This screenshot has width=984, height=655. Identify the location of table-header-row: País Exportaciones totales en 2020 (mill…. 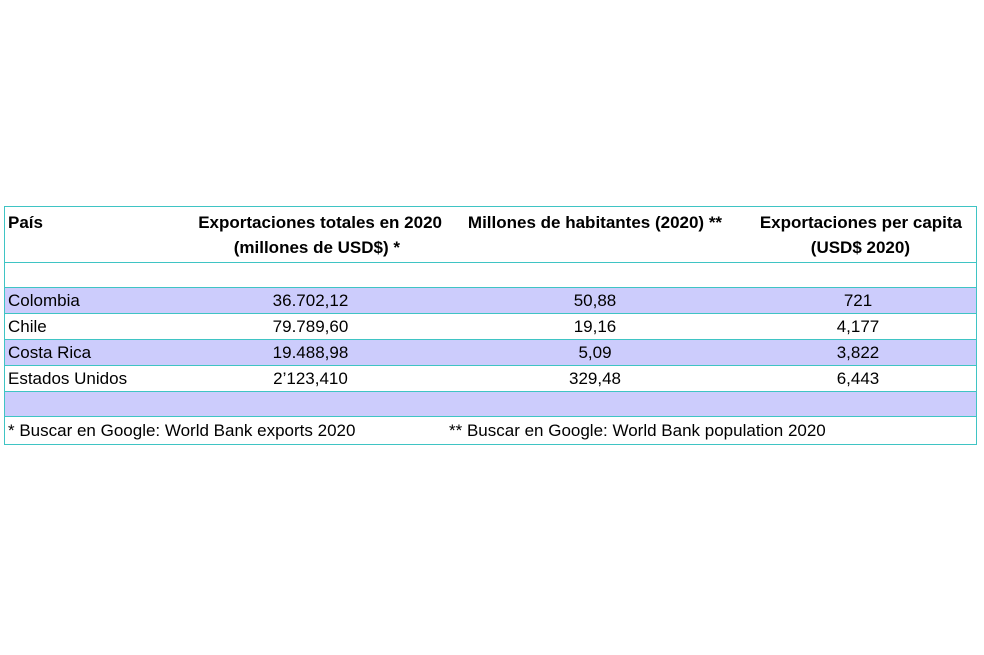
(490, 235).